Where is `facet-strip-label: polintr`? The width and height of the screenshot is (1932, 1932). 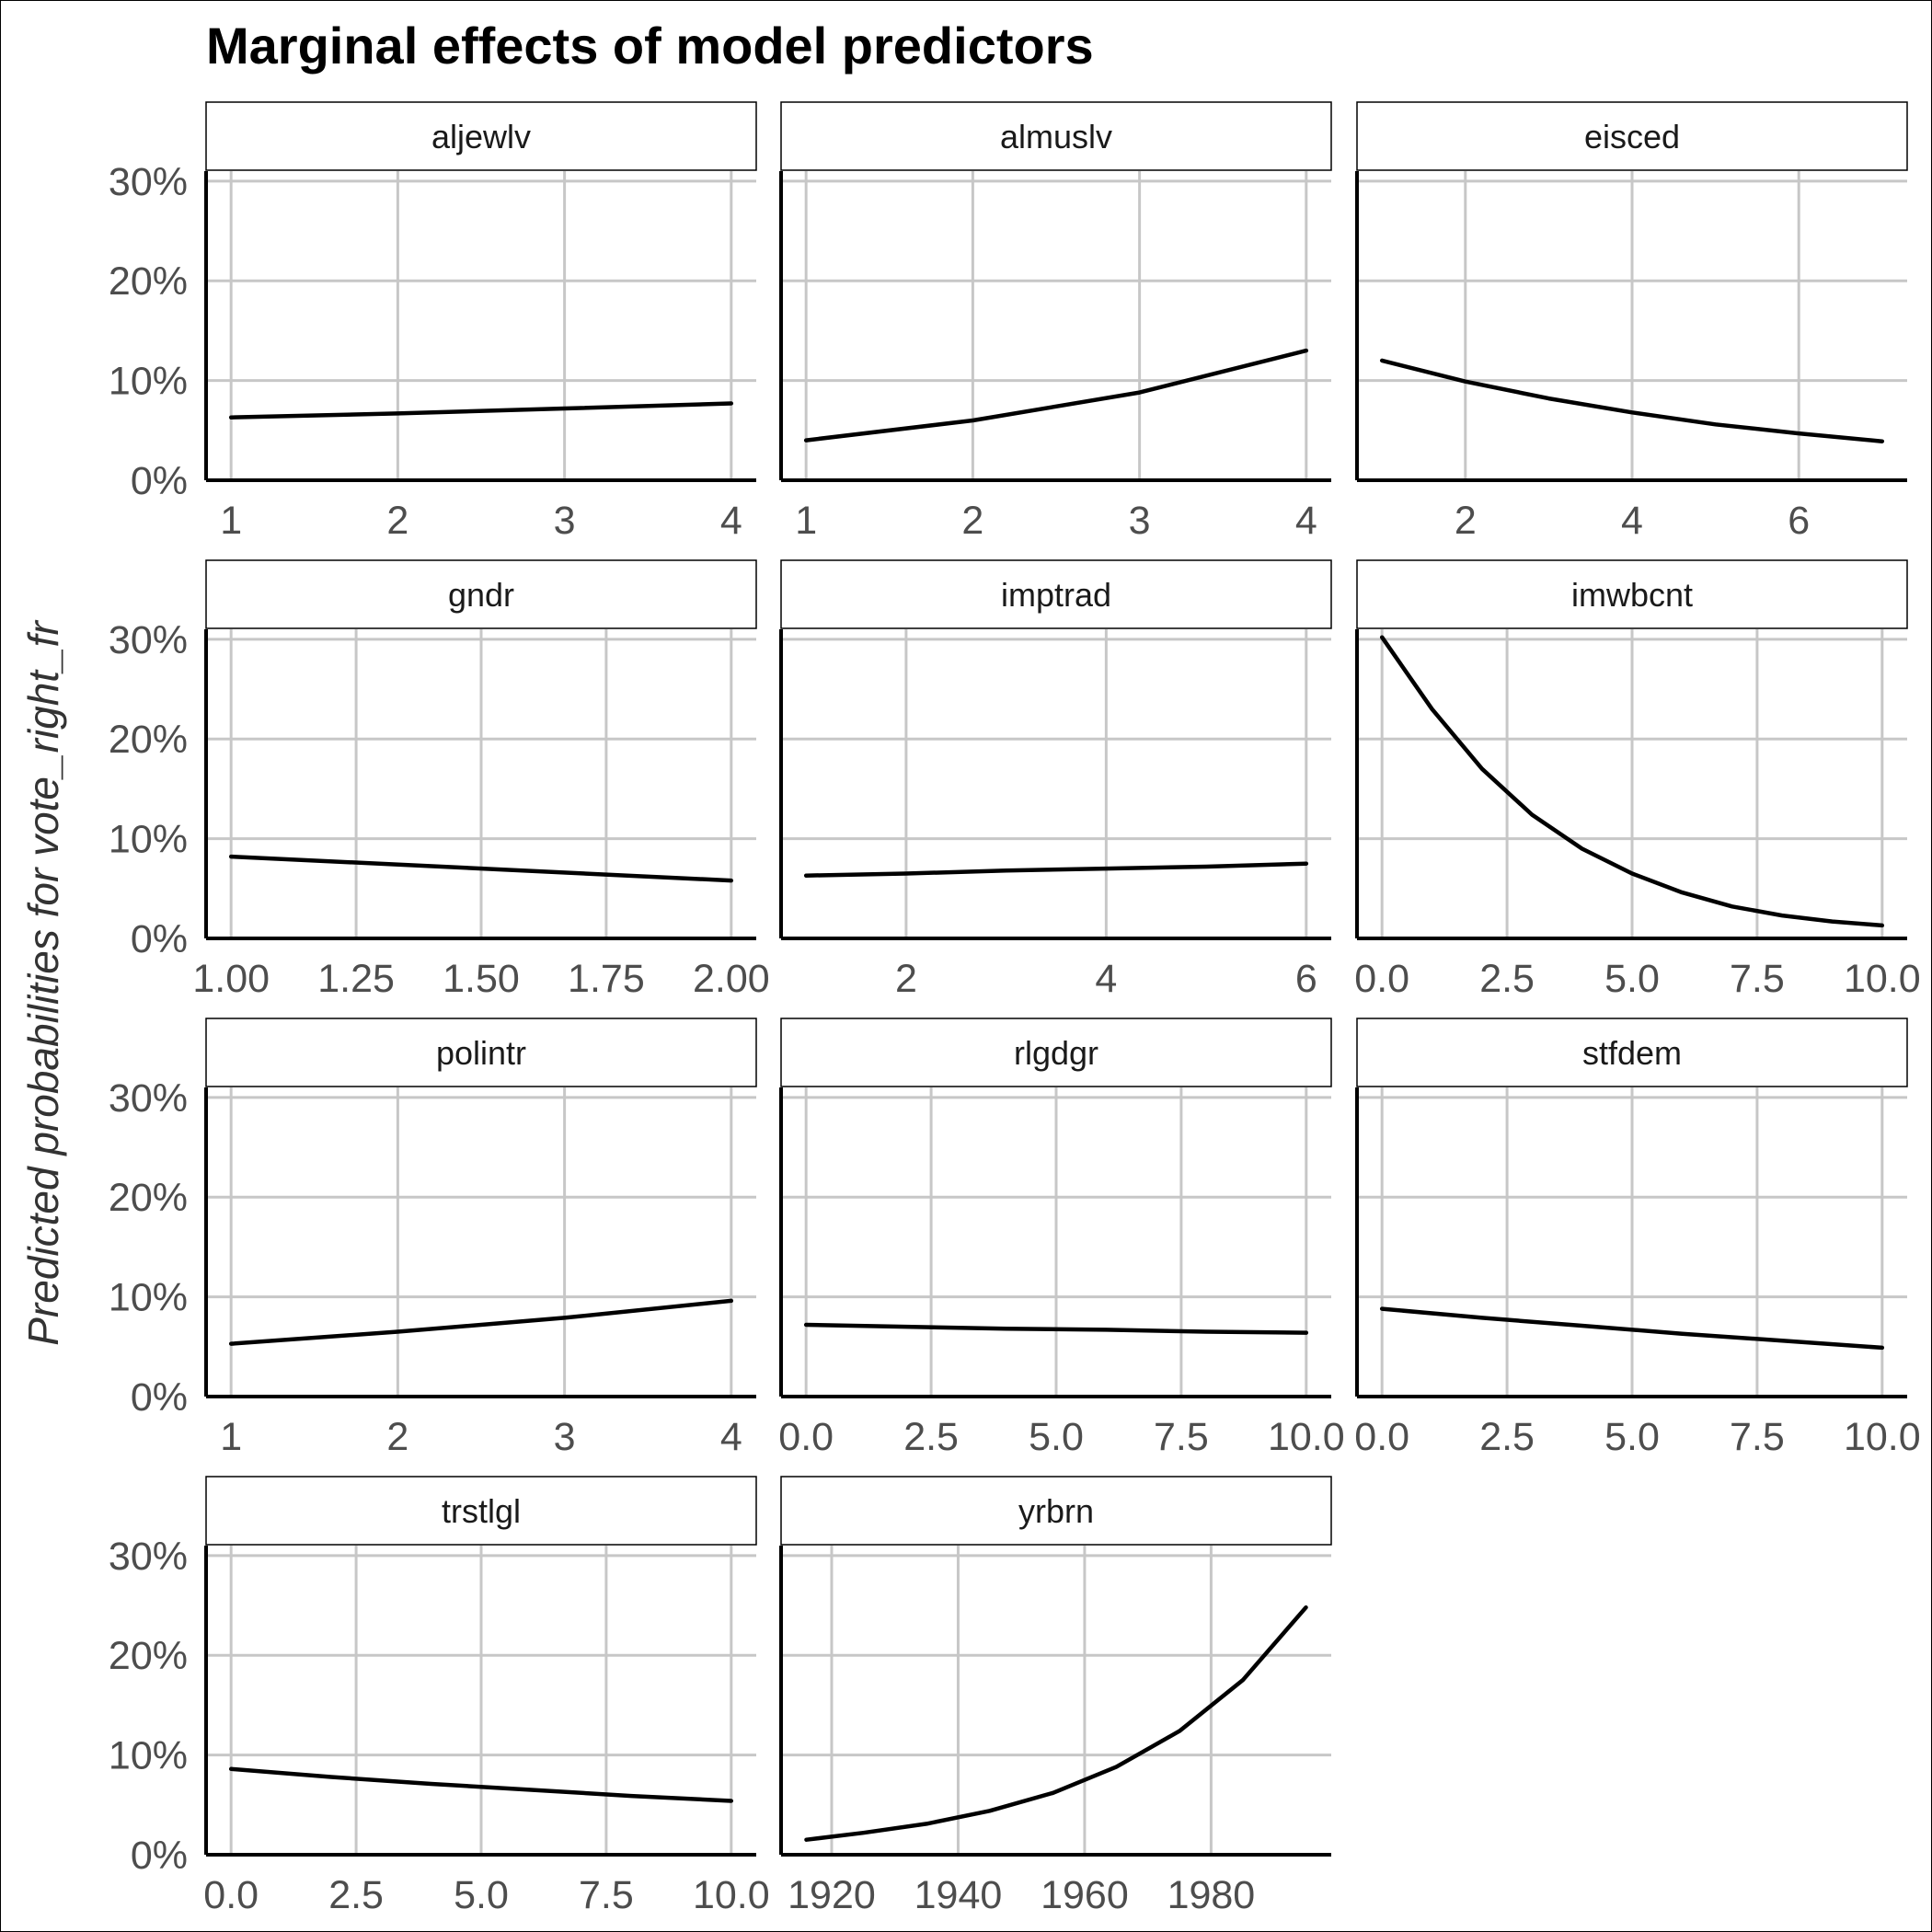 facet-strip-label: polintr is located at coordinates (481, 1053).